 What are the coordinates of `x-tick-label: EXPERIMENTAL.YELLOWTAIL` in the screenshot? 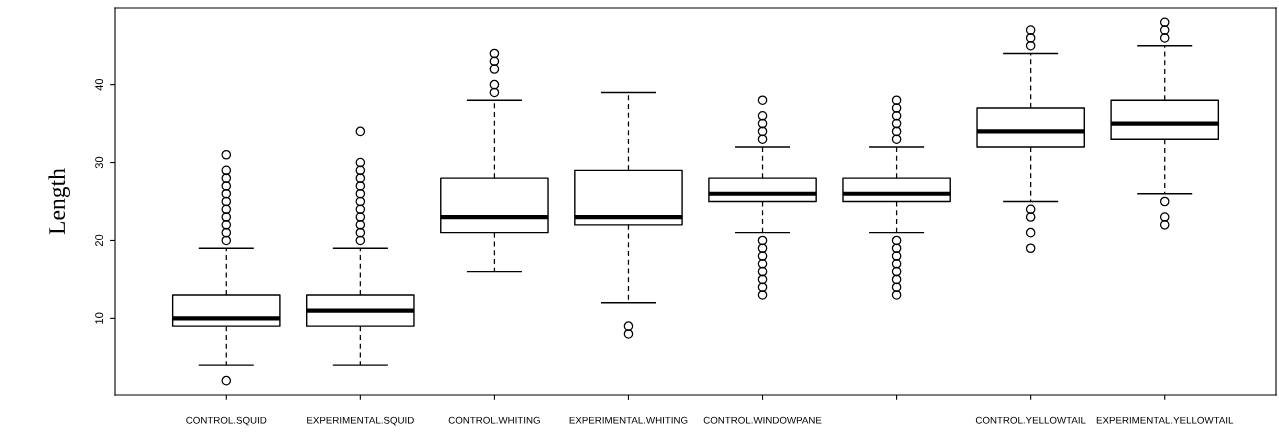 It's located at (1165, 420).